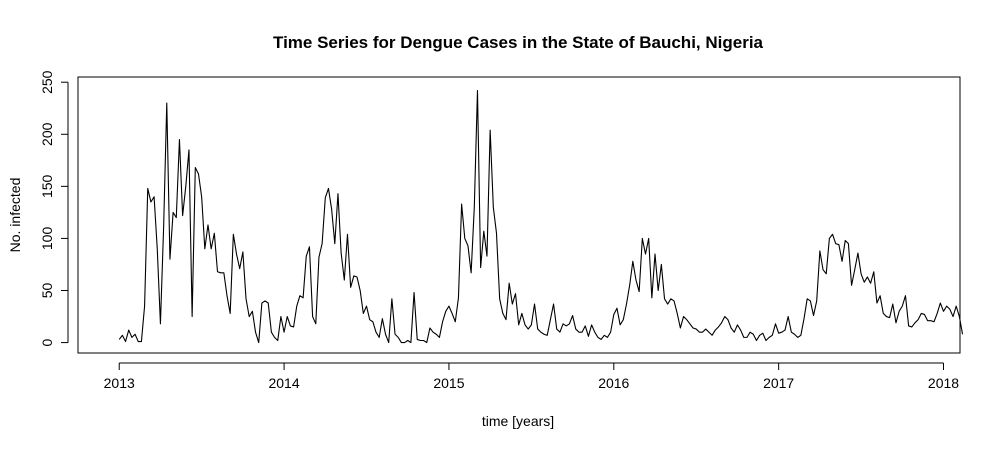  What do you see at coordinates (119, 383) in the screenshot?
I see `x-tick-label: 2013` at bounding box center [119, 383].